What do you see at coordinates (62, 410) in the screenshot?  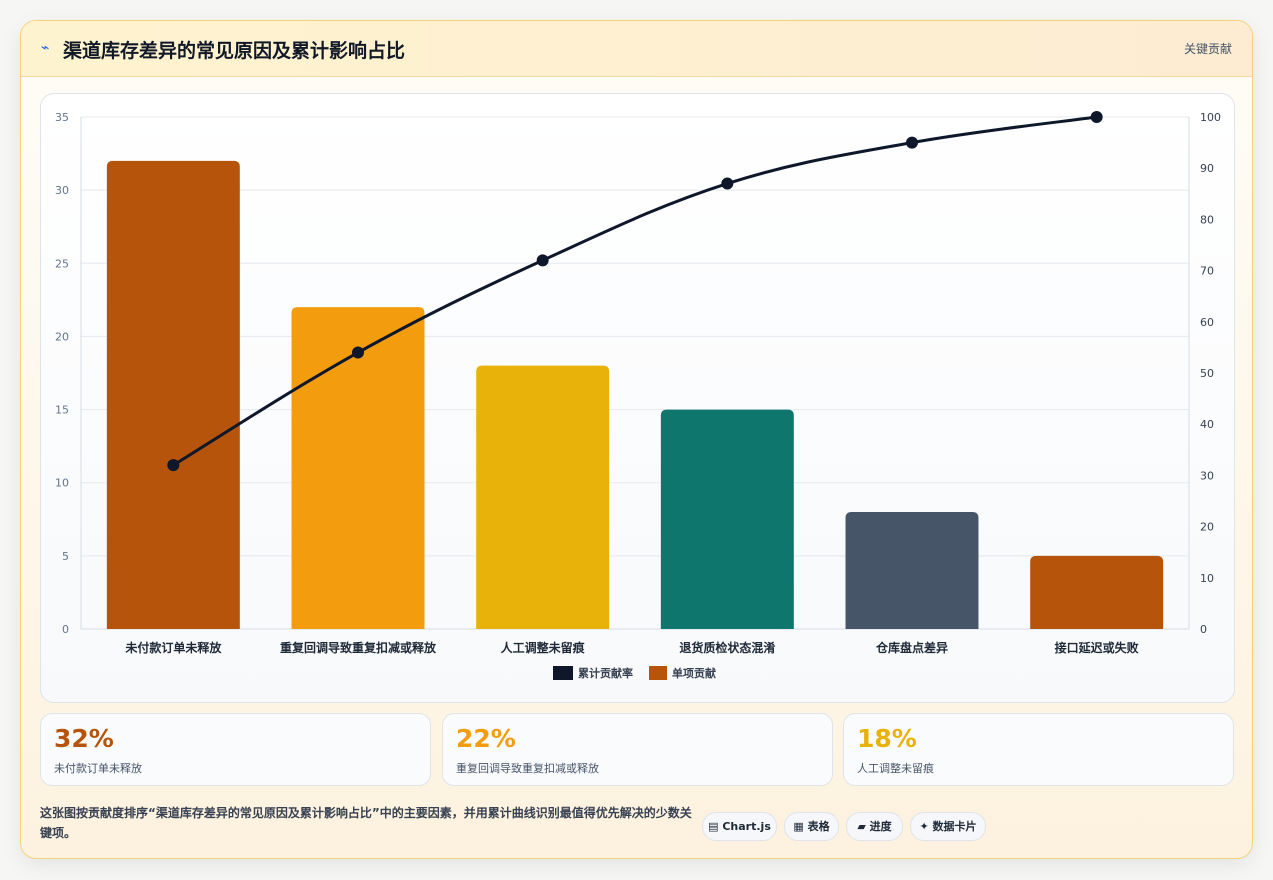 I see `y-left-tick-label: 15` at bounding box center [62, 410].